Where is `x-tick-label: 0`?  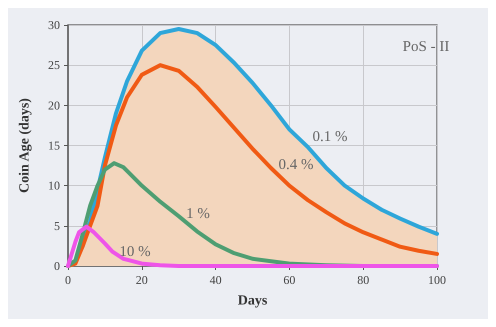
x-tick-label: 0 is located at coordinates (68, 280).